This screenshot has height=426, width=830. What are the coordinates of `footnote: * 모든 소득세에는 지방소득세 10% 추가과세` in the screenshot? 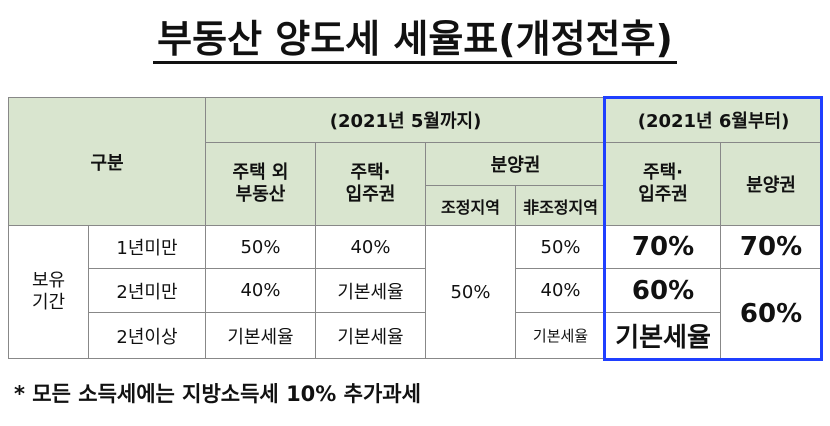 It's located at (217, 394).